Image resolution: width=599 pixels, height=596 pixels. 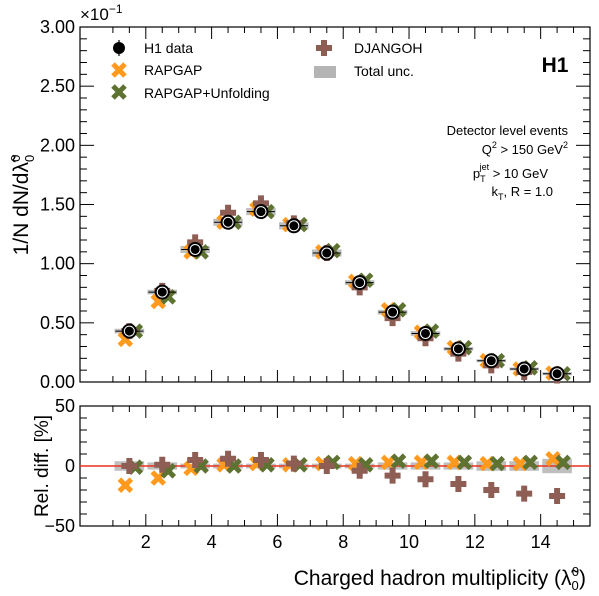 What do you see at coordinates (523, 193) in the screenshot?
I see `annotation-line-4: kT, R = 1.0` at bounding box center [523, 193].